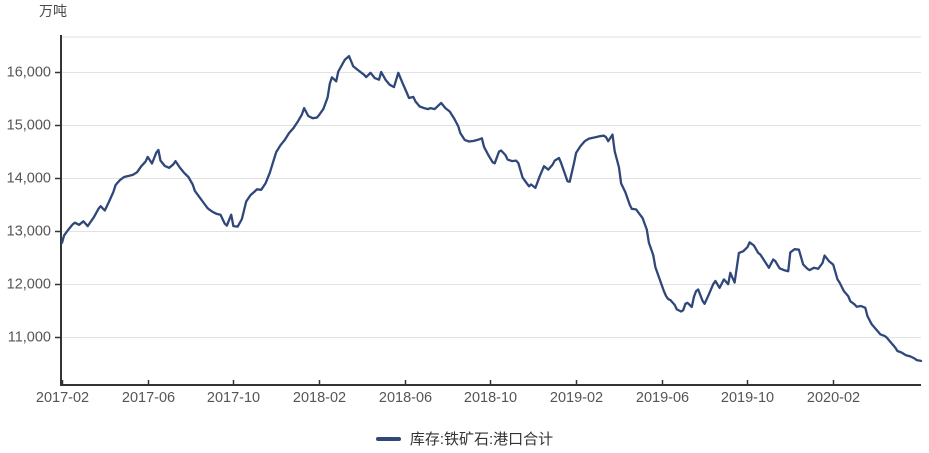  I want to click on y-axis-label: 11,000, so click(29, 338).